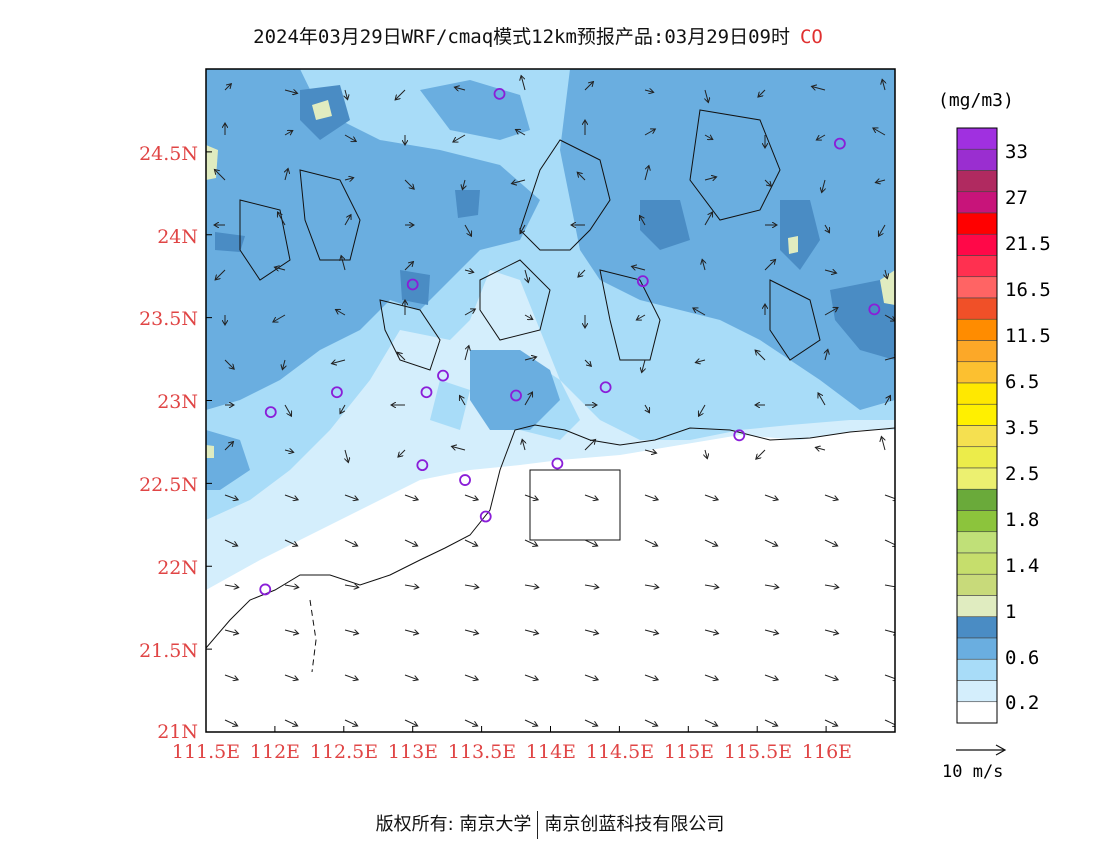 The height and width of the screenshot is (850, 1100). I want to click on x-tick-label: 115.5E, so click(758, 752).